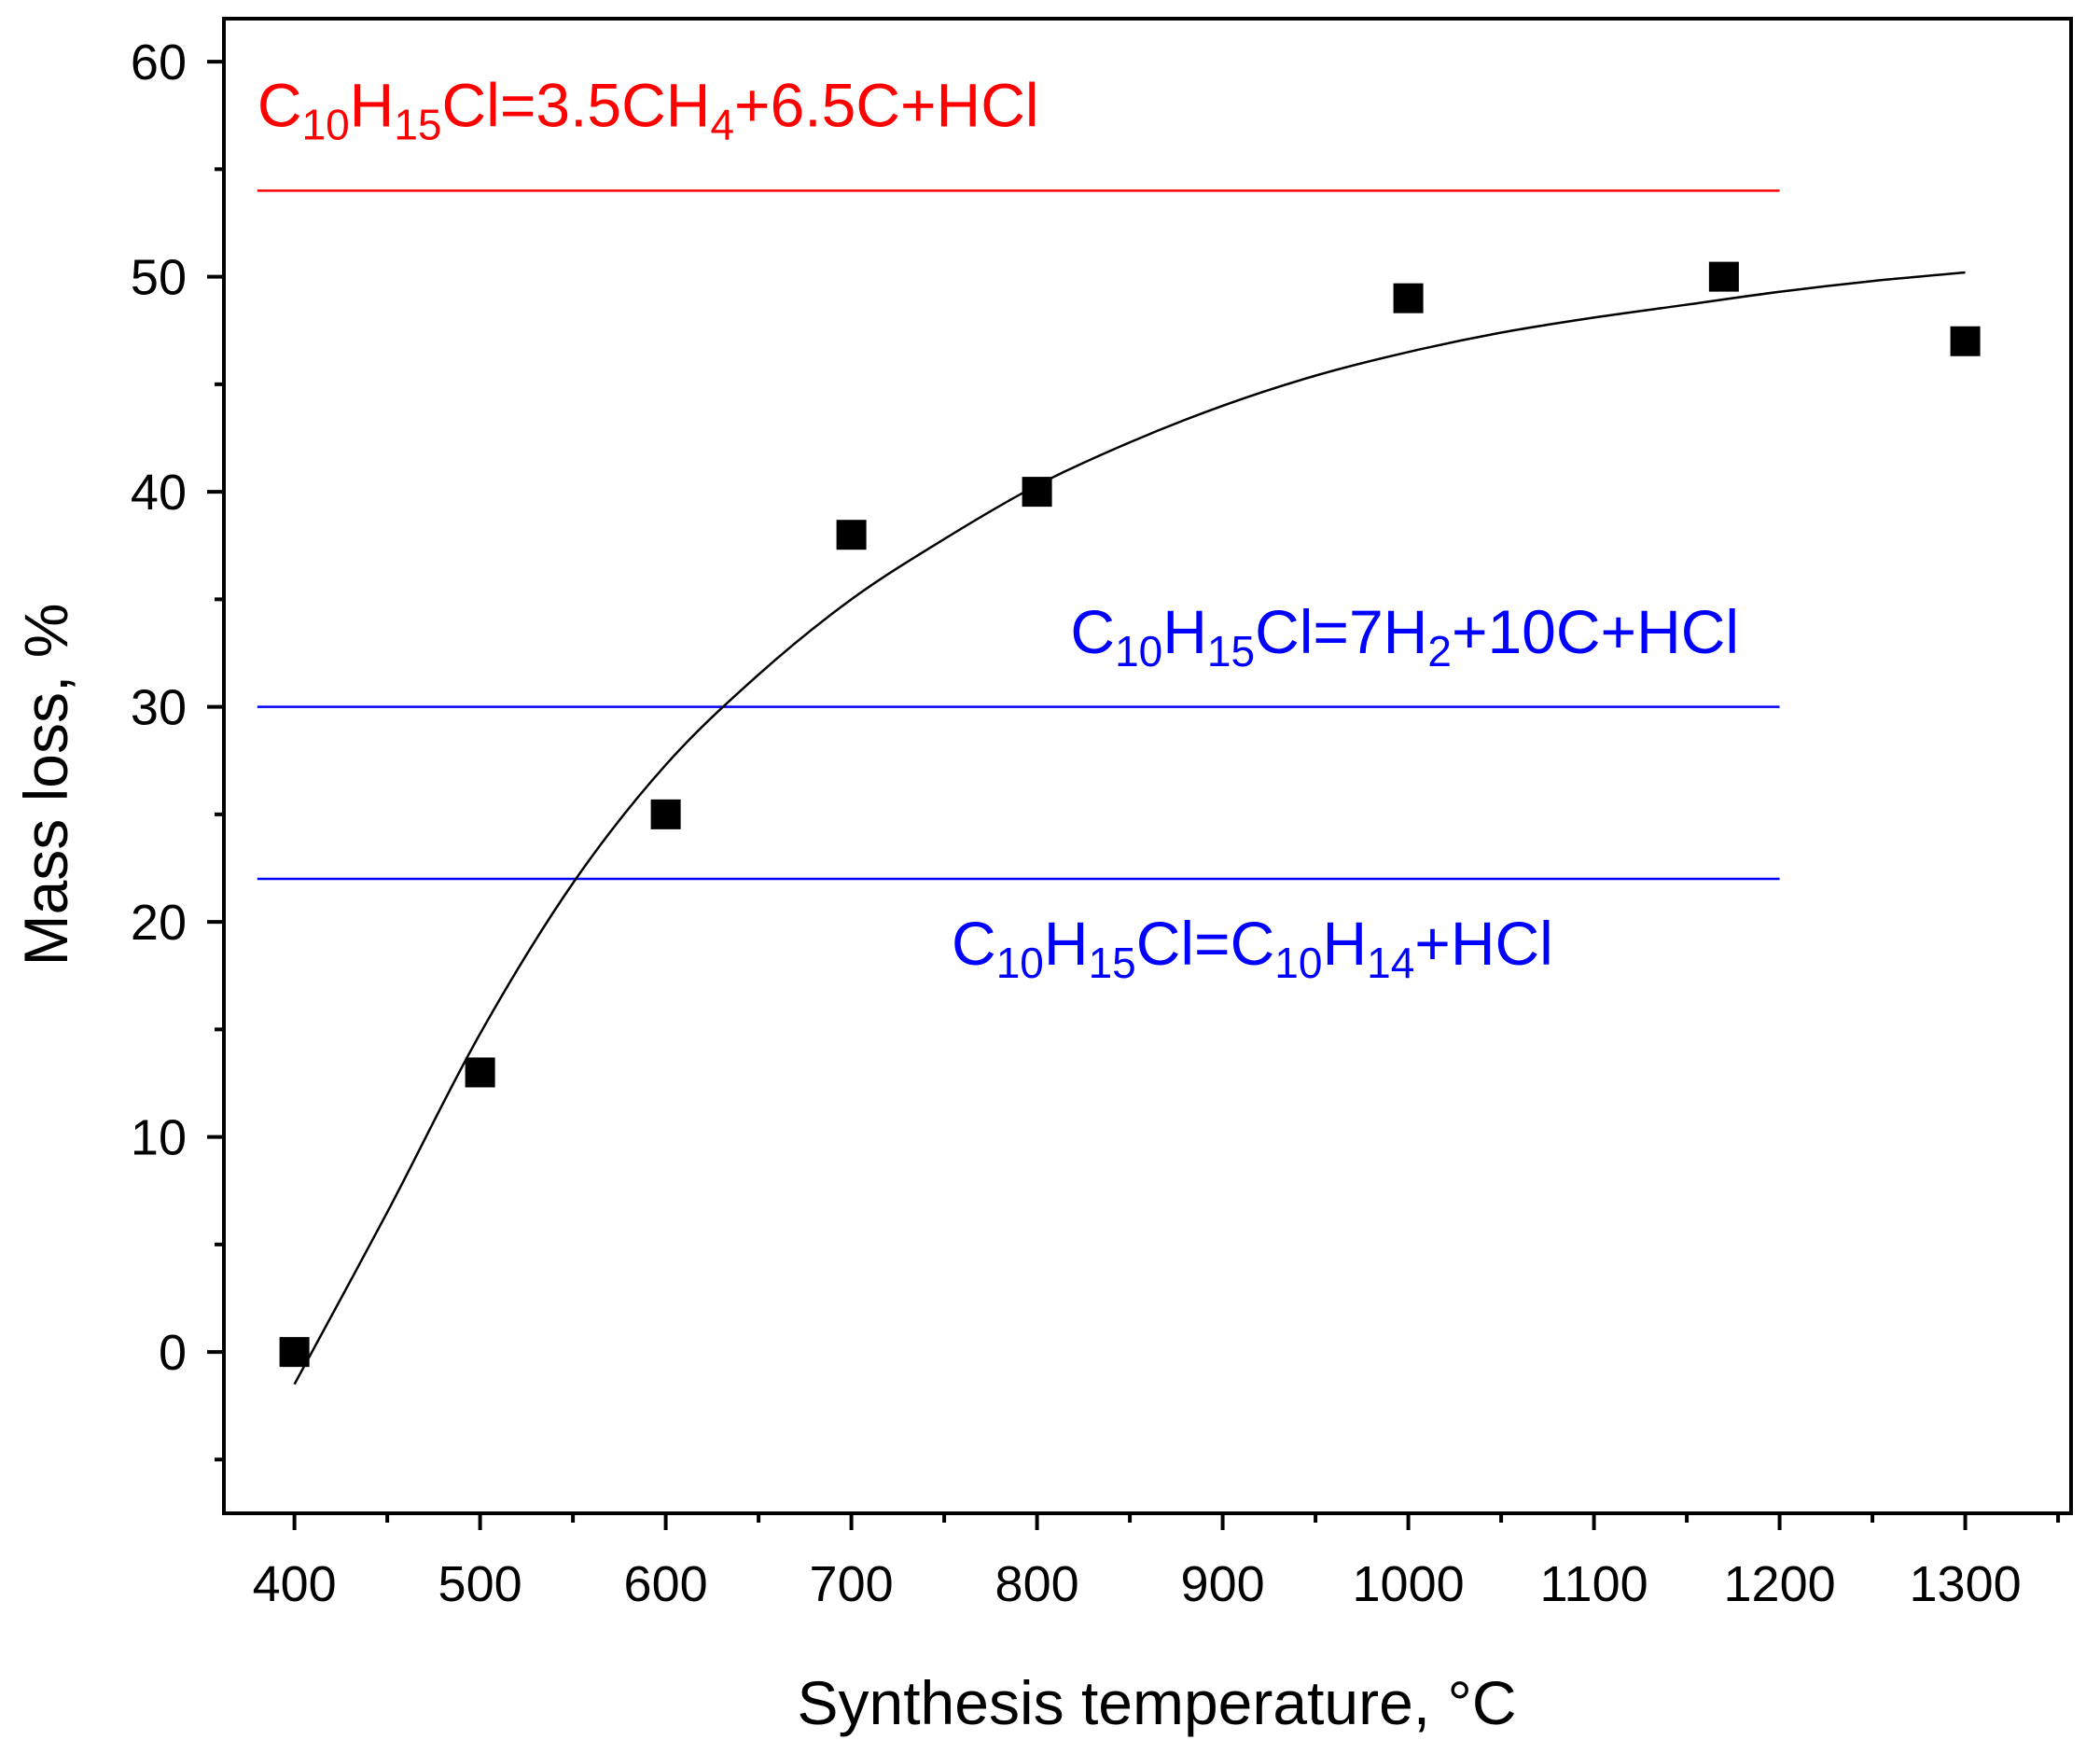  What do you see at coordinates (1252, 948) in the screenshot?
I see `reaction-equation-3: C10H15Cl=C10H14+HCl` at bounding box center [1252, 948].